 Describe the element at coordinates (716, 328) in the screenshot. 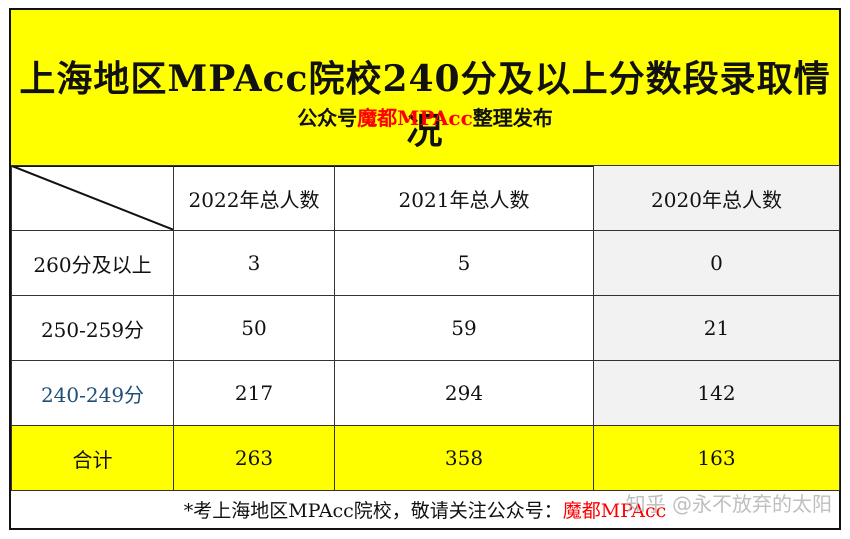

I see `table-cell: 21` at that location.